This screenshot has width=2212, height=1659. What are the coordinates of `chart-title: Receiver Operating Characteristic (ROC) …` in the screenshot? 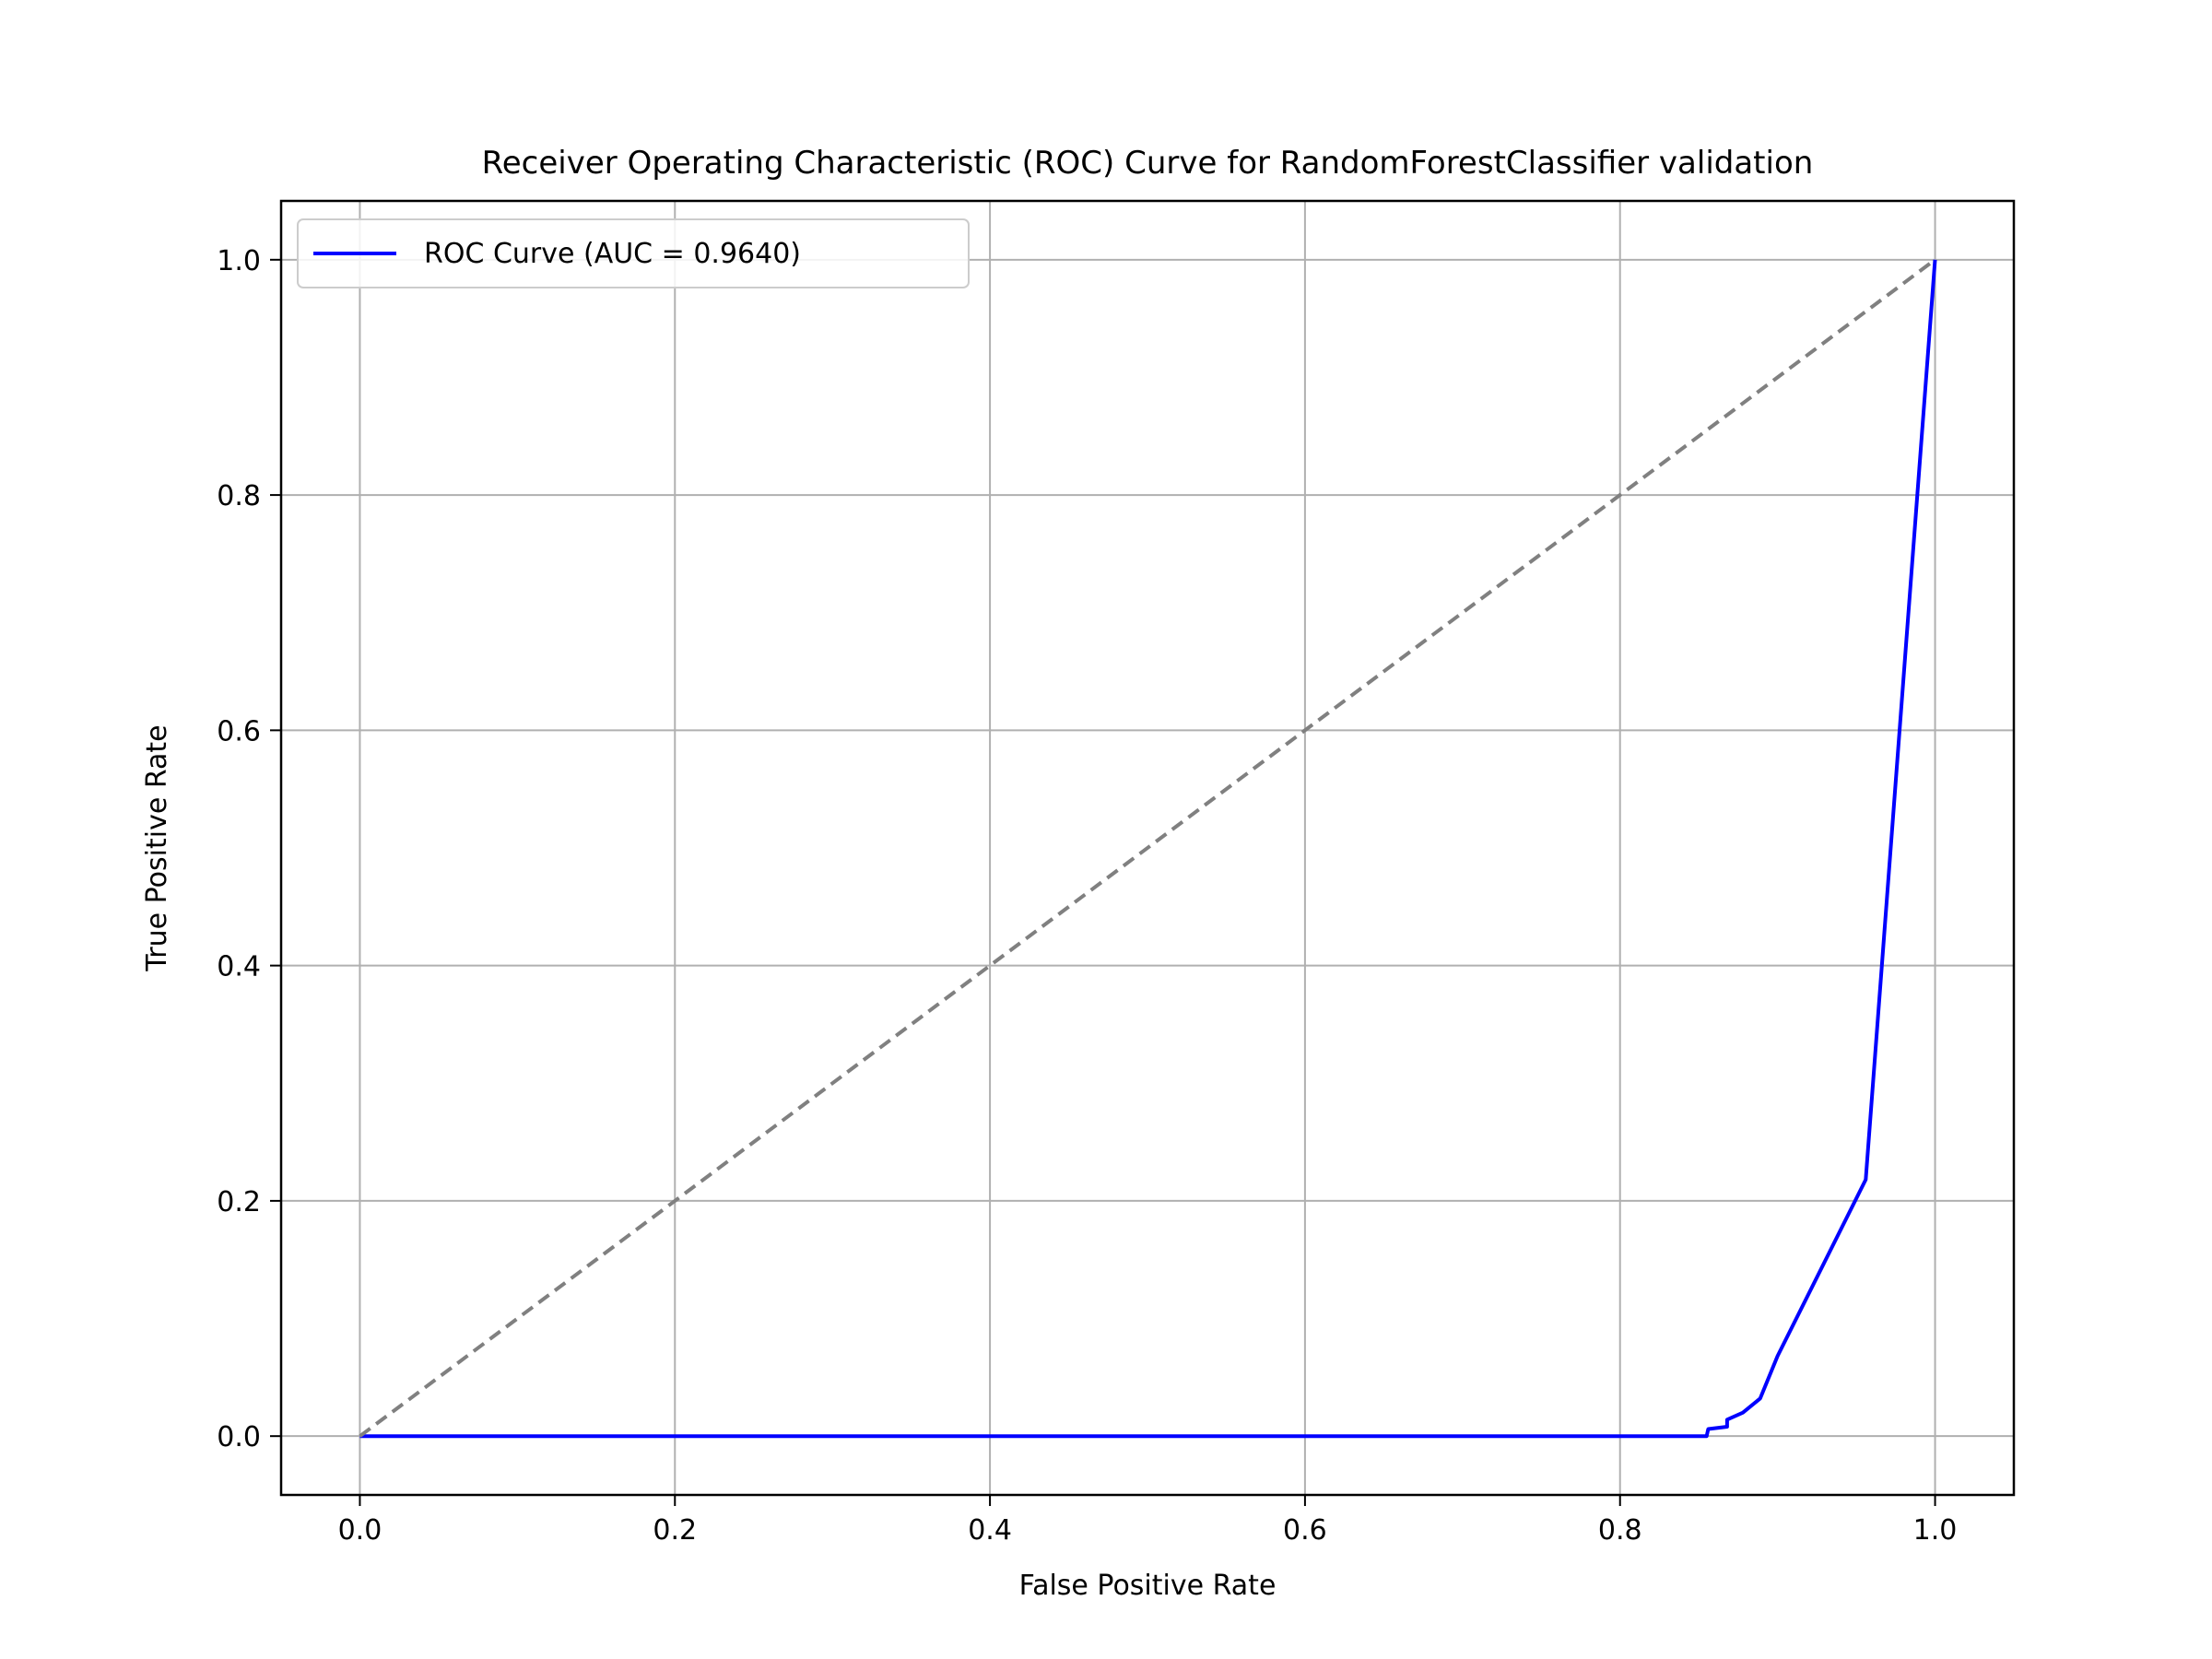 It's located at (1148, 163).